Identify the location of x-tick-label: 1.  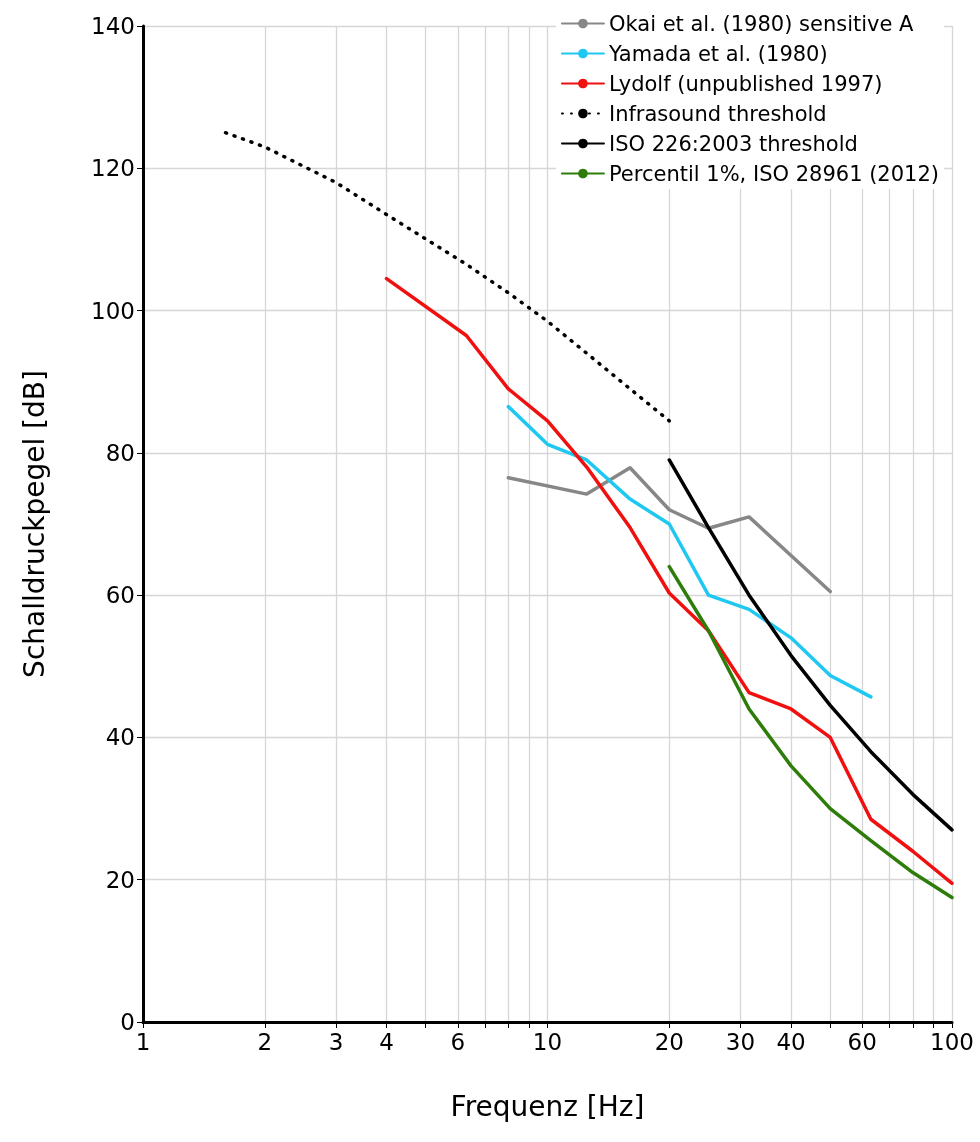
(143, 1041).